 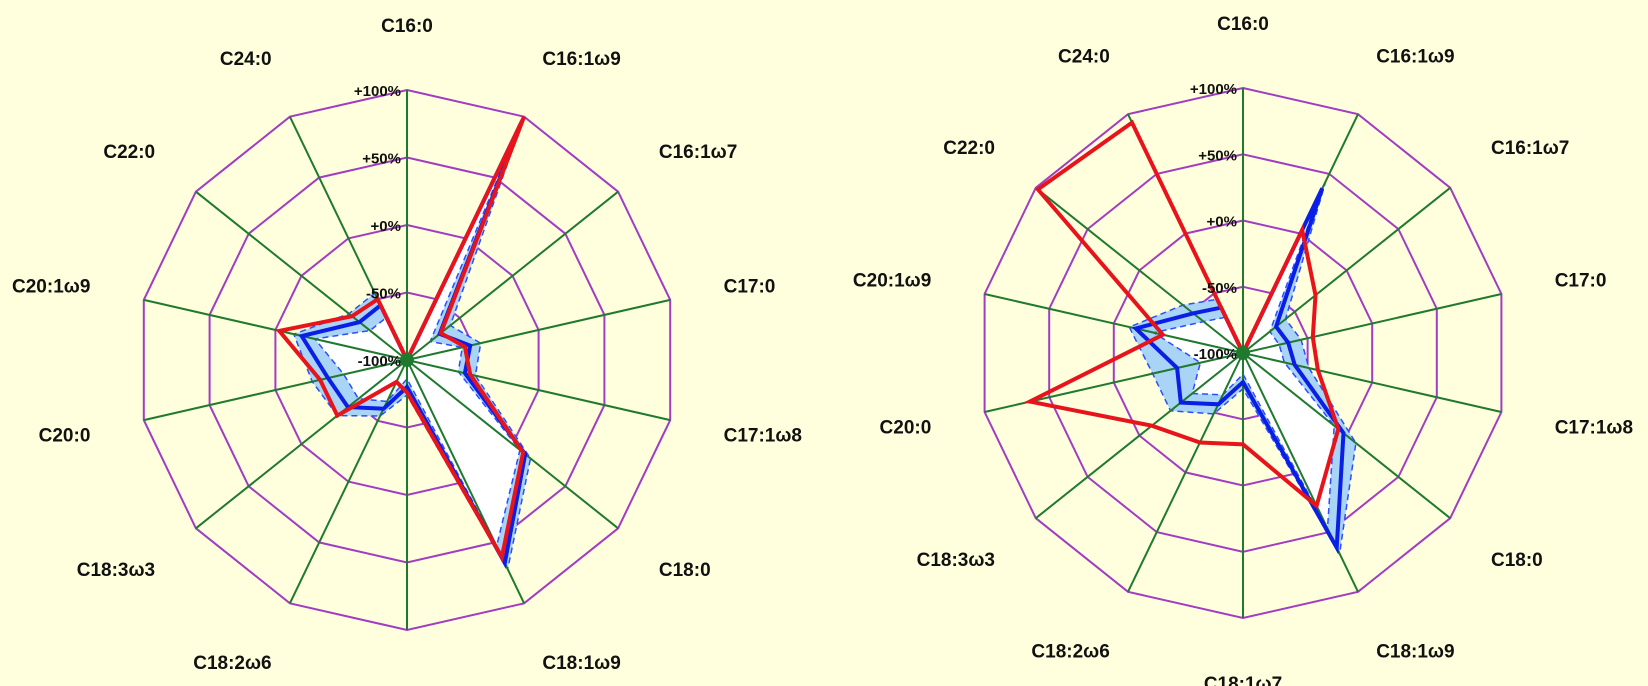 I want to click on confidence-band-lower, so click(x=1243, y=362).